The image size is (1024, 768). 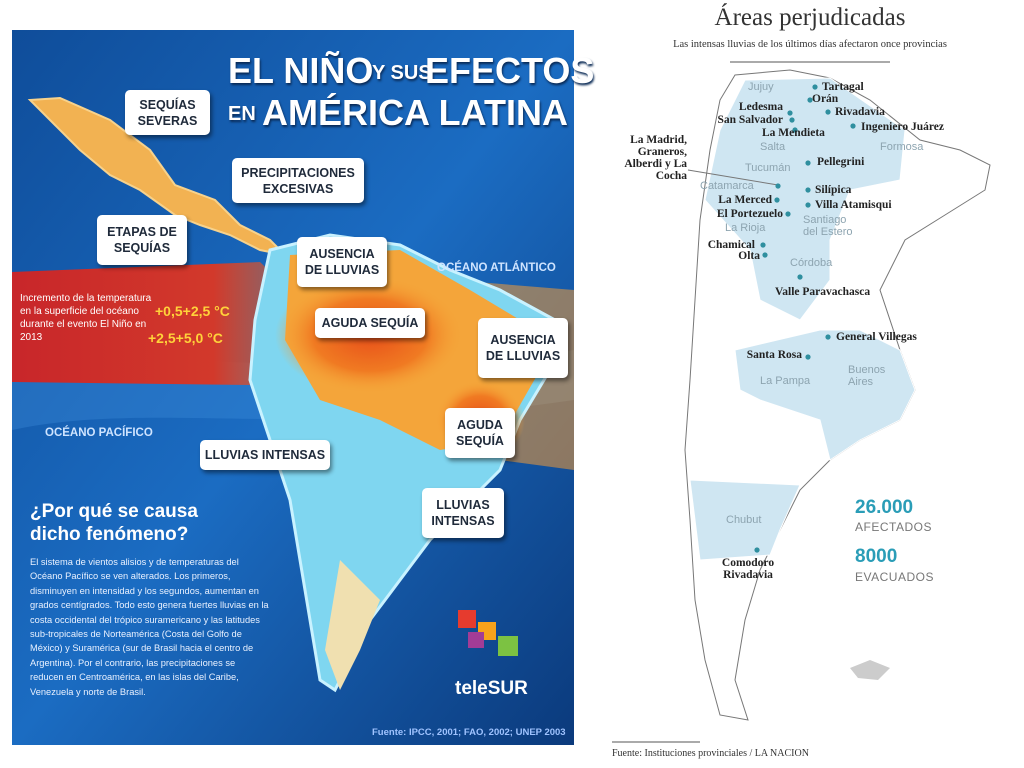 What do you see at coordinates (402, 73) in the screenshot?
I see `title-part: Y SUS` at bounding box center [402, 73].